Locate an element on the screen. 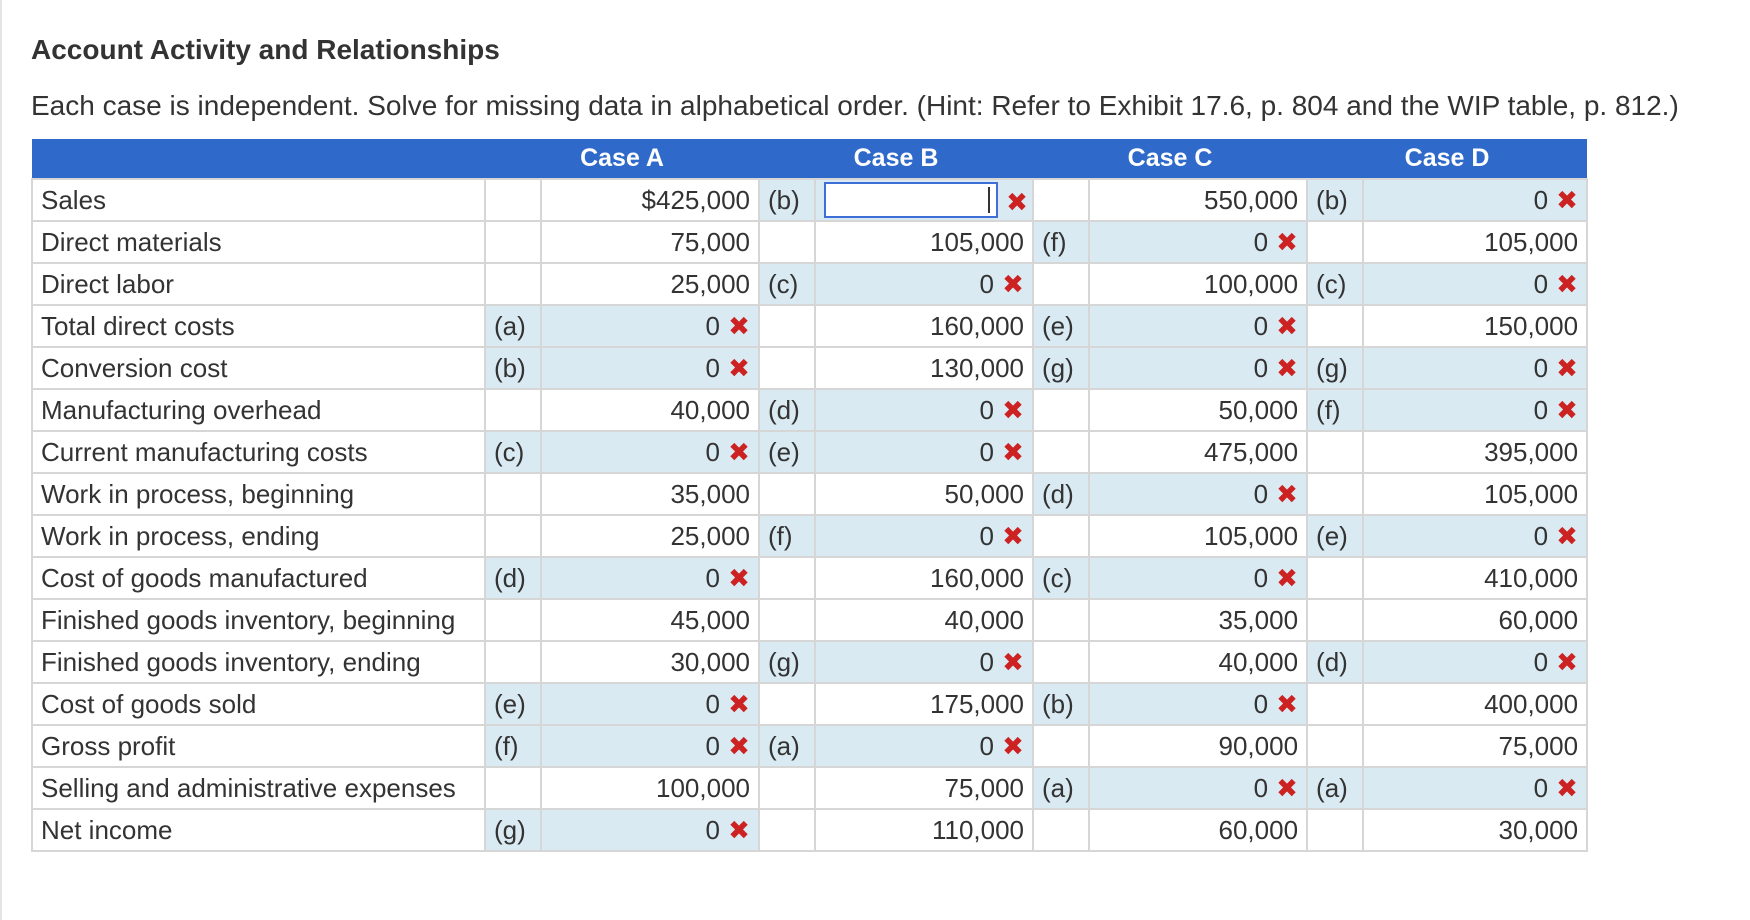 This screenshot has height=920, width=1750. table-row: Direct labor 25,000 (c) 0 ✖ 100,000 (c) 0 ✖ is located at coordinates (810, 284).